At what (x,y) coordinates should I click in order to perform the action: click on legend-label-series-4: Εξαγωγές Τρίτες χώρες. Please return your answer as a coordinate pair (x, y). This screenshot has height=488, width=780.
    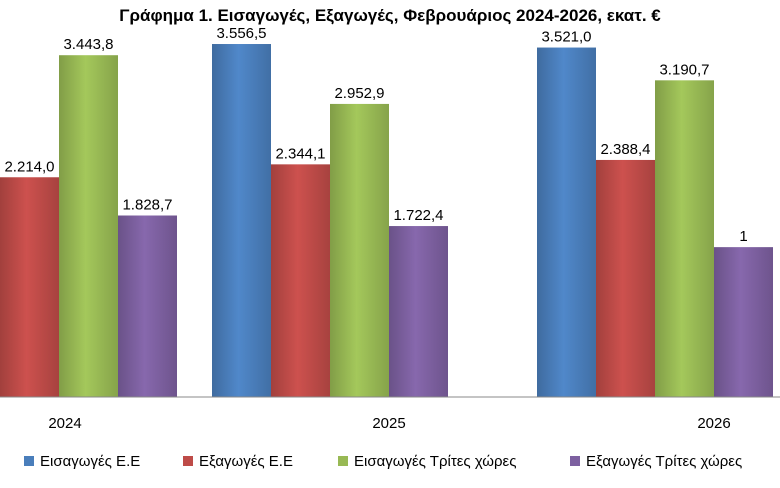
    Looking at the image, I should click on (664, 461).